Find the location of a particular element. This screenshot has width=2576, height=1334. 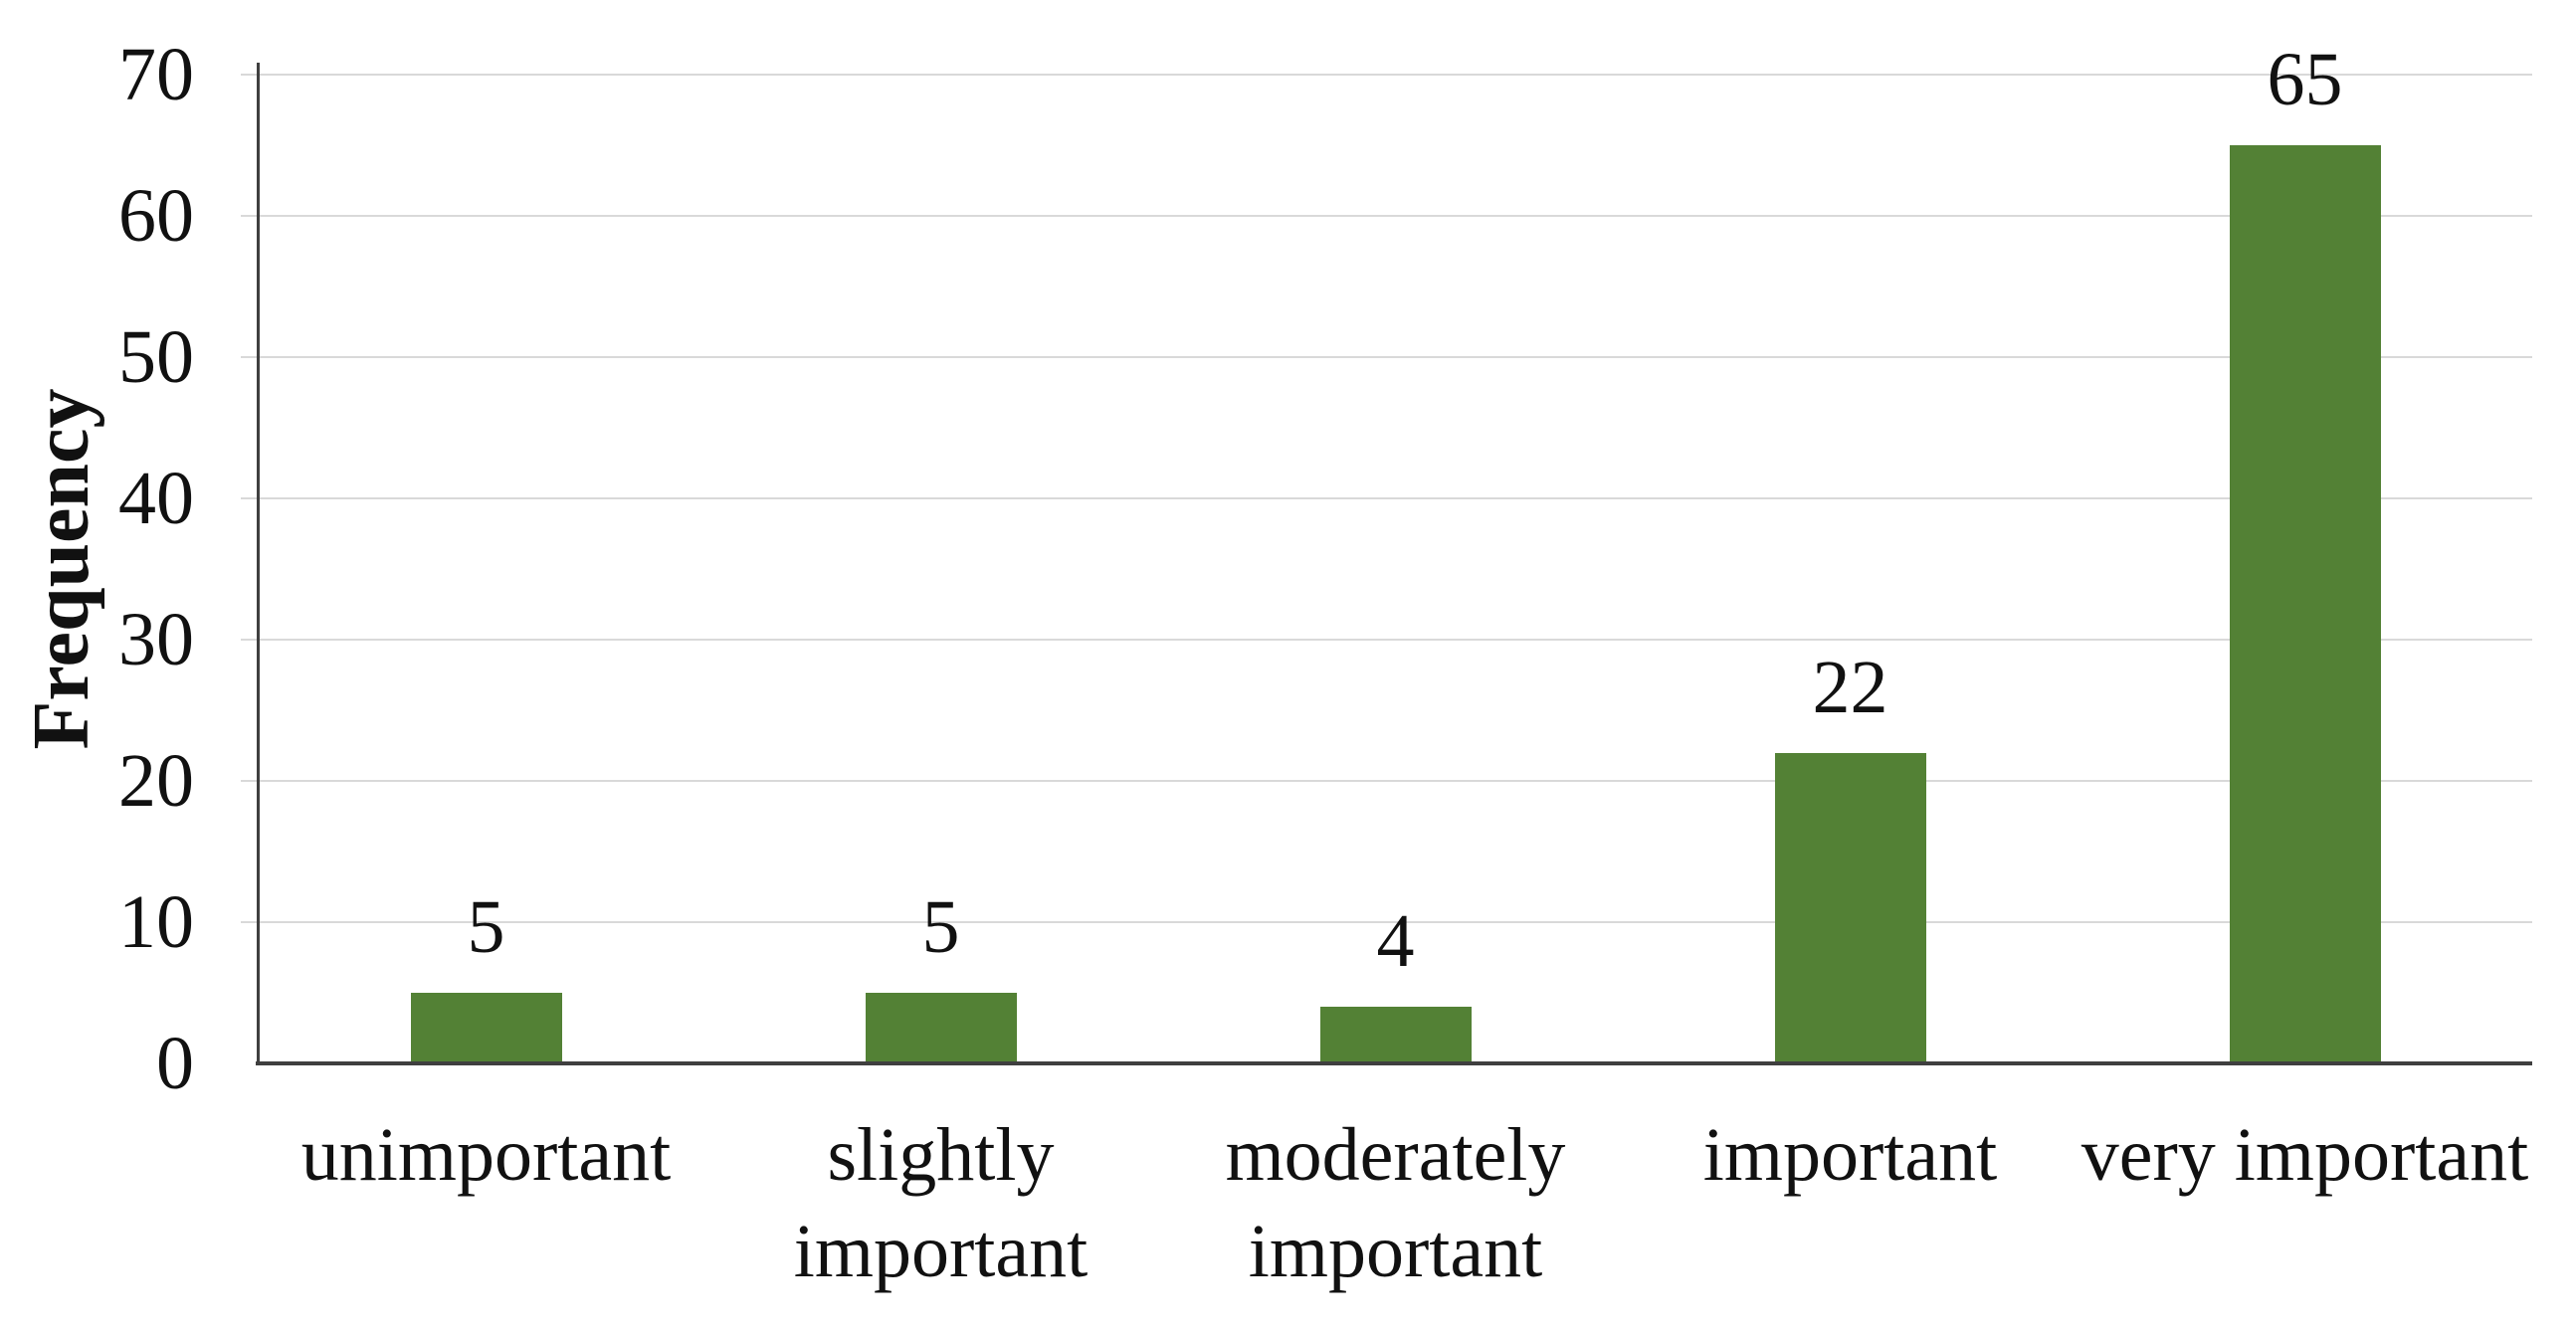

x-category-label: slightly important is located at coordinates (941, 1203).